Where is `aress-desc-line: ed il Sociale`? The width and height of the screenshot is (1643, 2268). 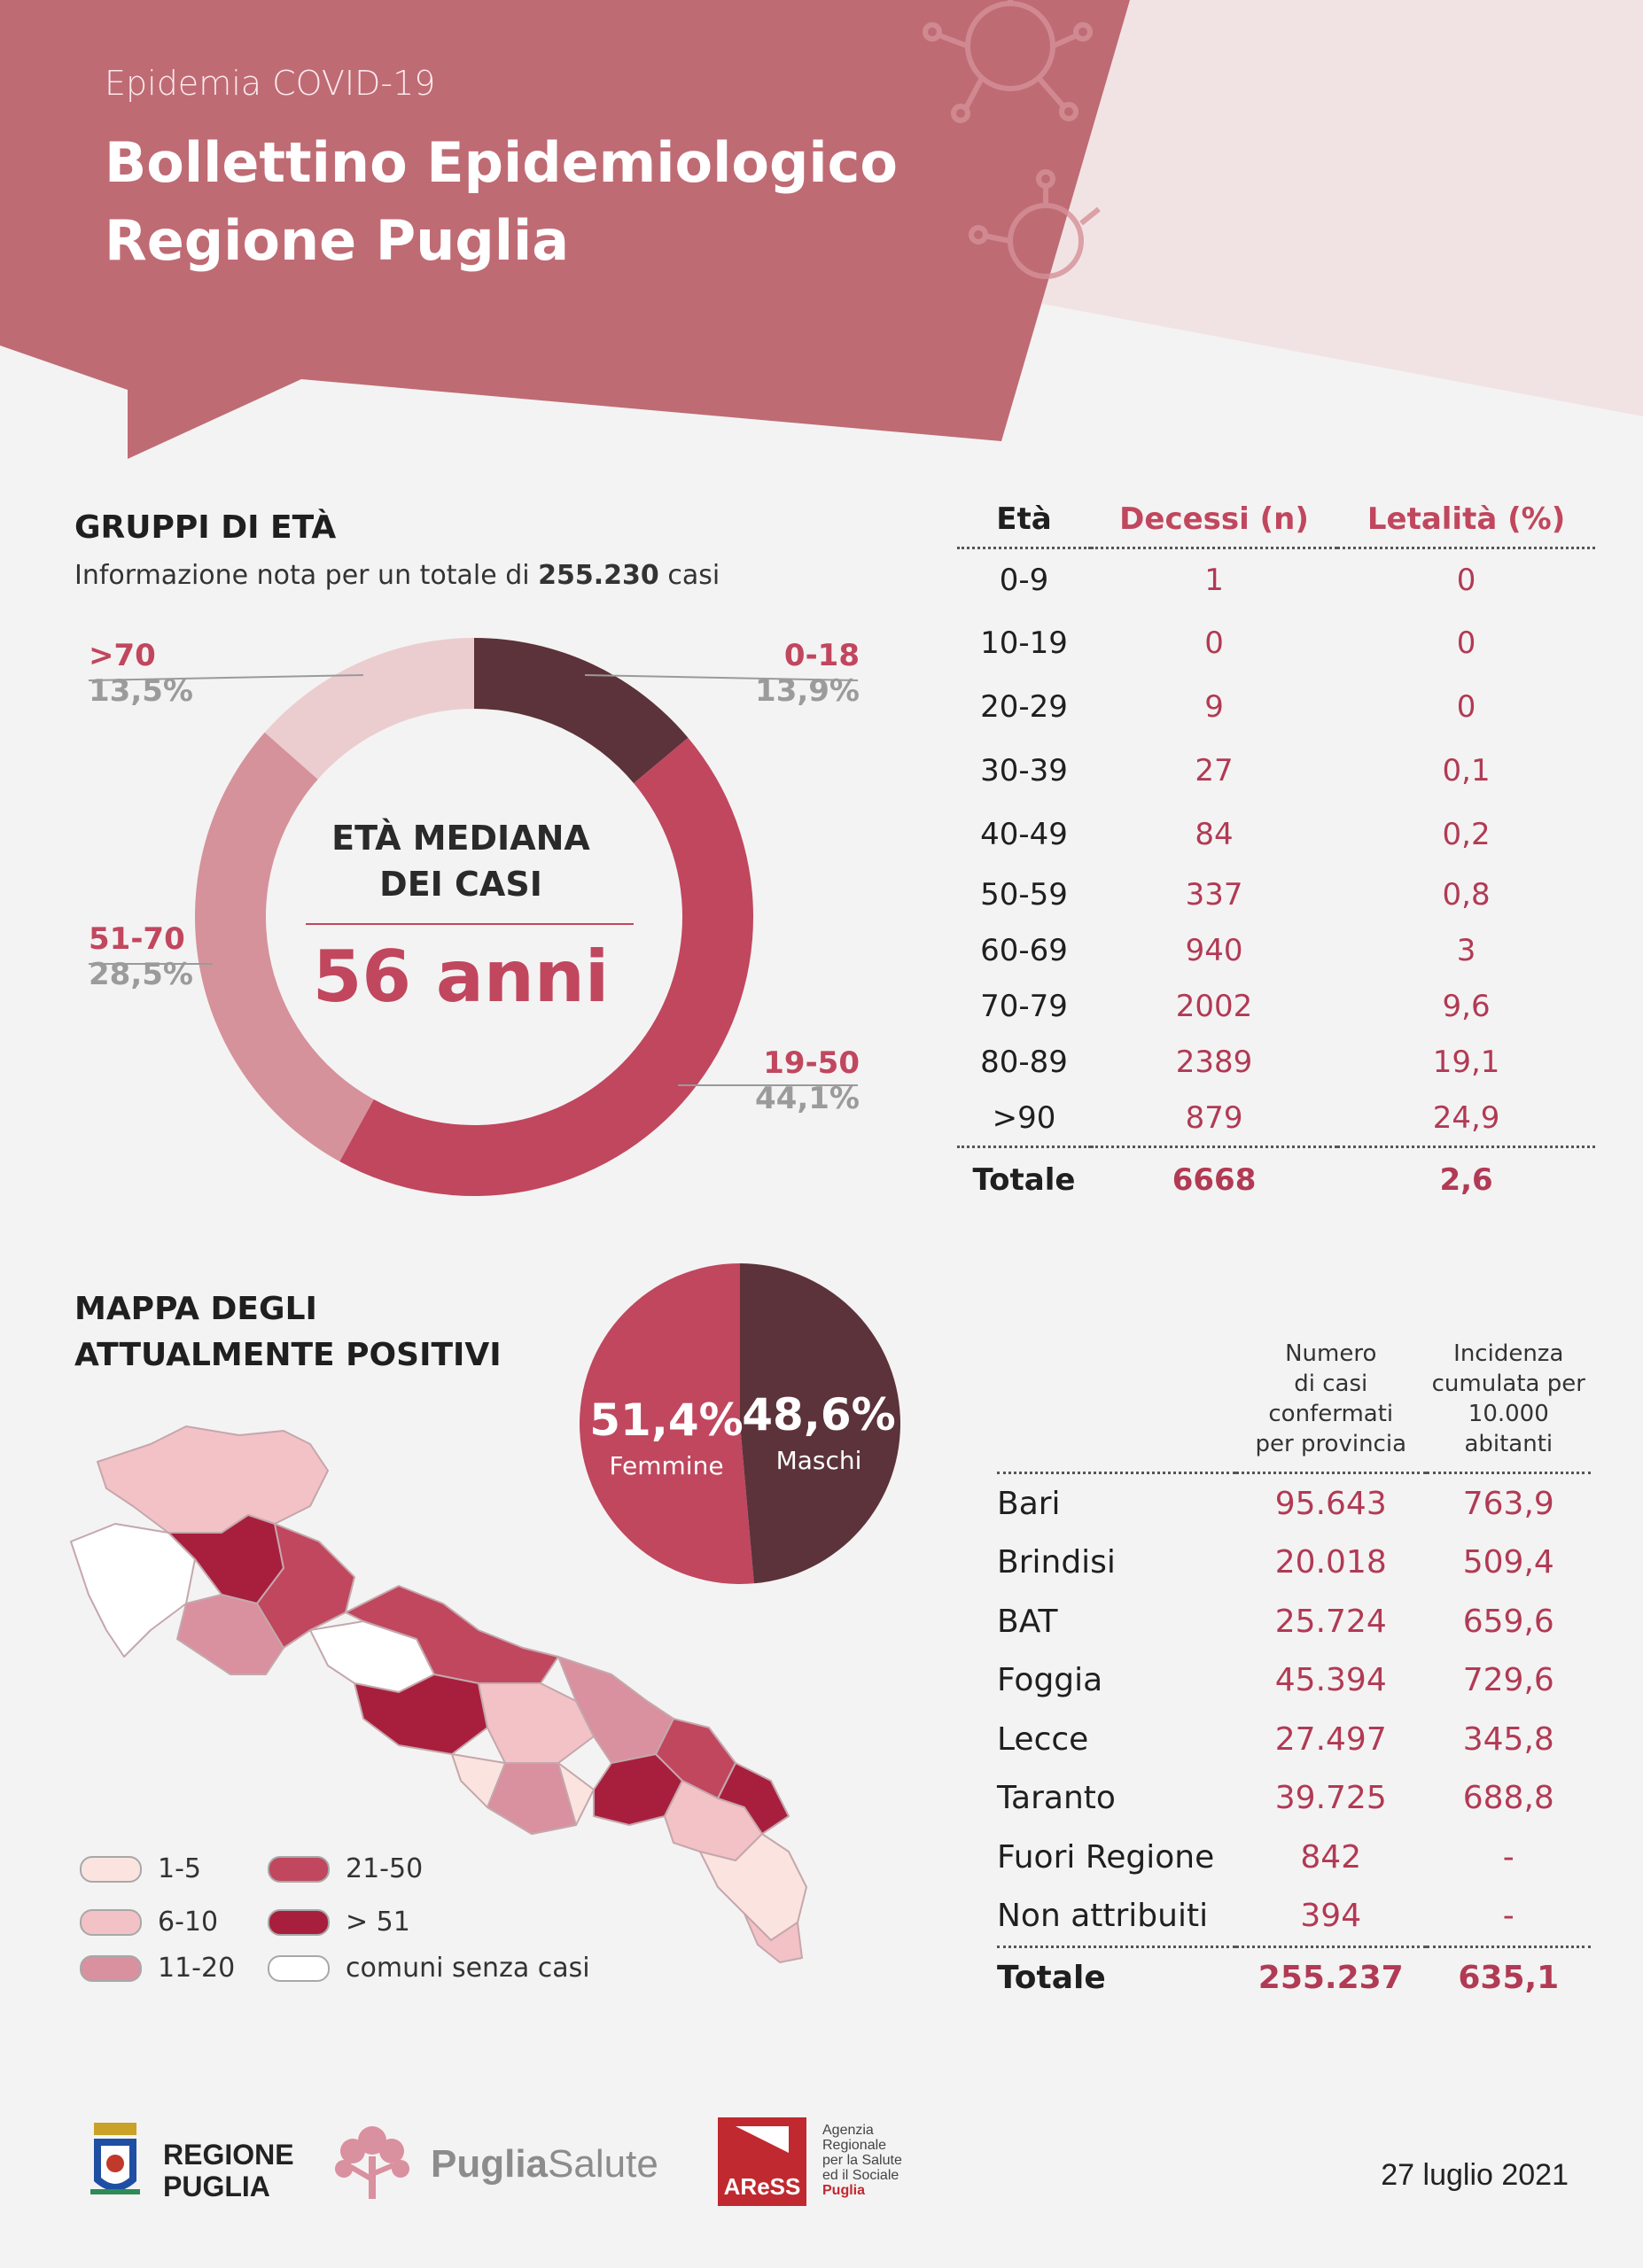
aress-desc-line: ed il Sociale is located at coordinates (860, 2175).